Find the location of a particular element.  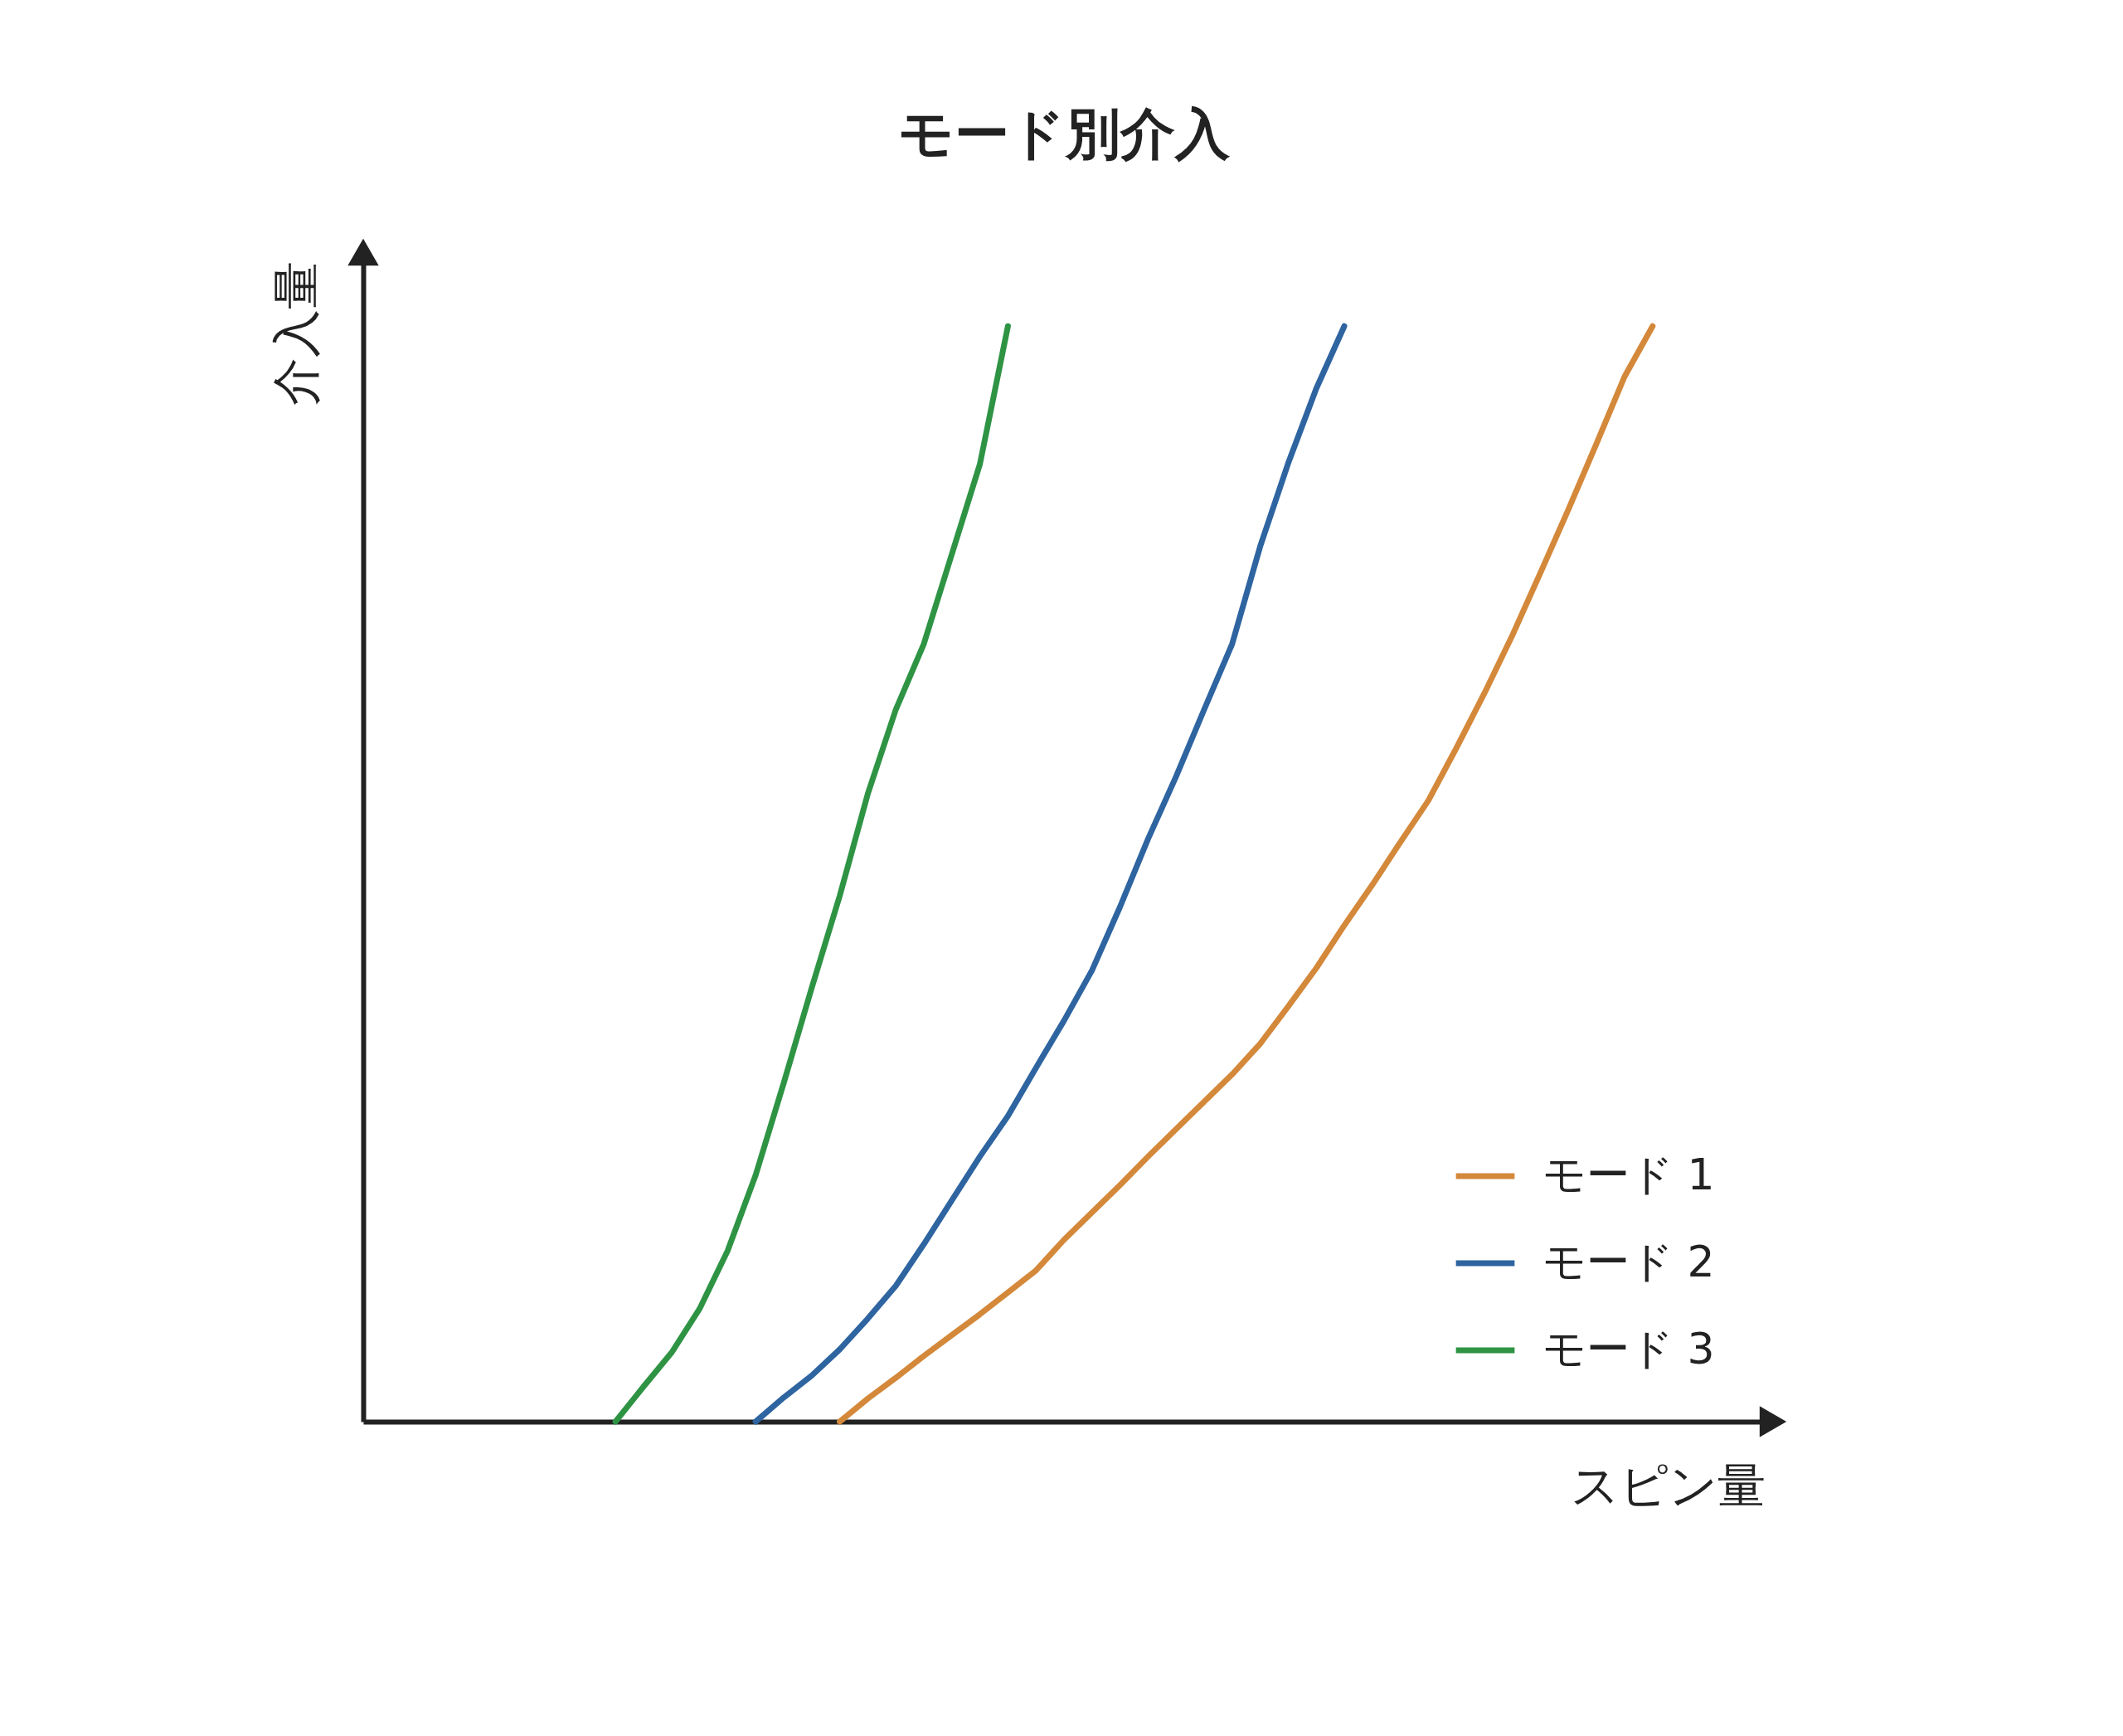

y-axis-title: 介入量 is located at coordinates (295, 333).